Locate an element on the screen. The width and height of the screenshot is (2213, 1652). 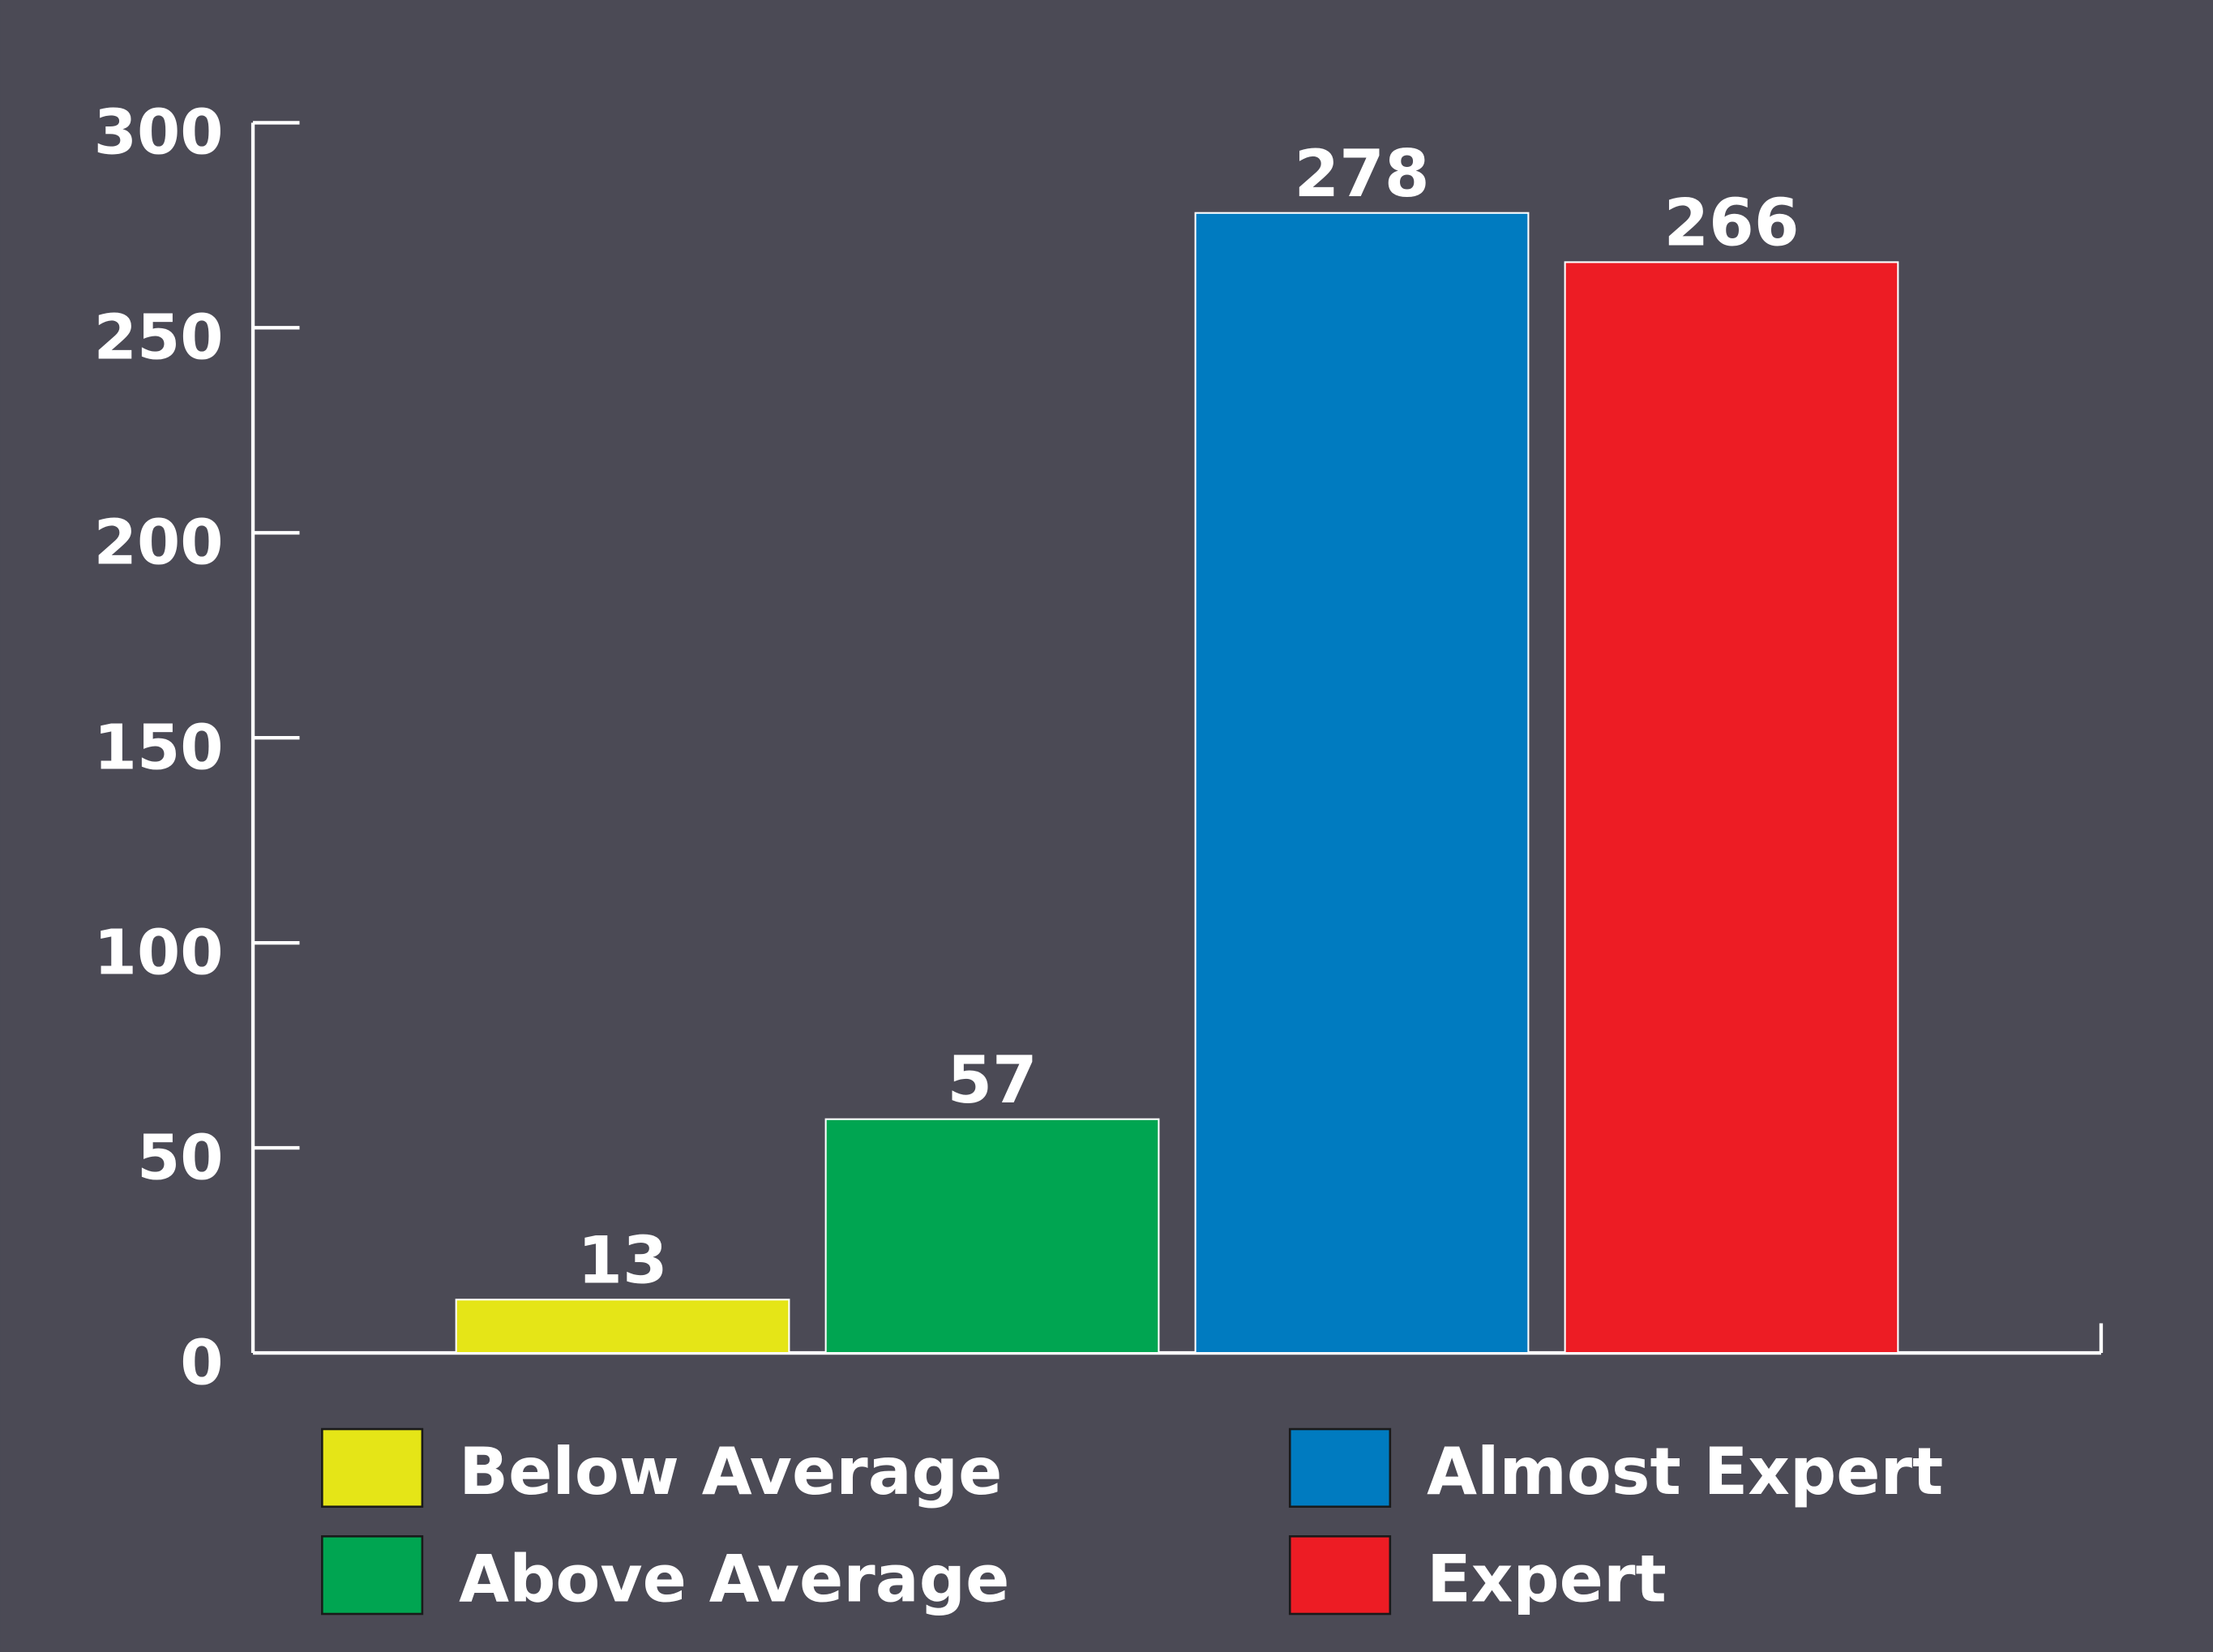
legend-item: Above Average is located at coordinates (665, 1575).